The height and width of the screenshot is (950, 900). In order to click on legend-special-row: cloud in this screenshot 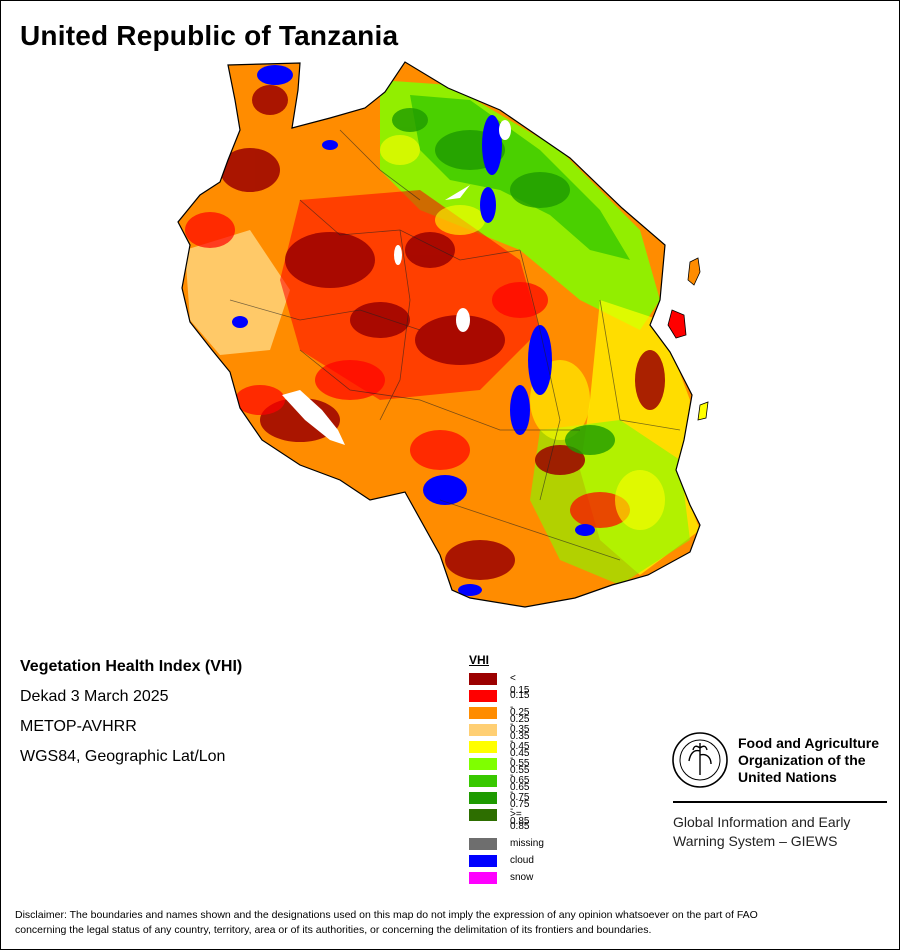, I will do `click(501, 862)`.